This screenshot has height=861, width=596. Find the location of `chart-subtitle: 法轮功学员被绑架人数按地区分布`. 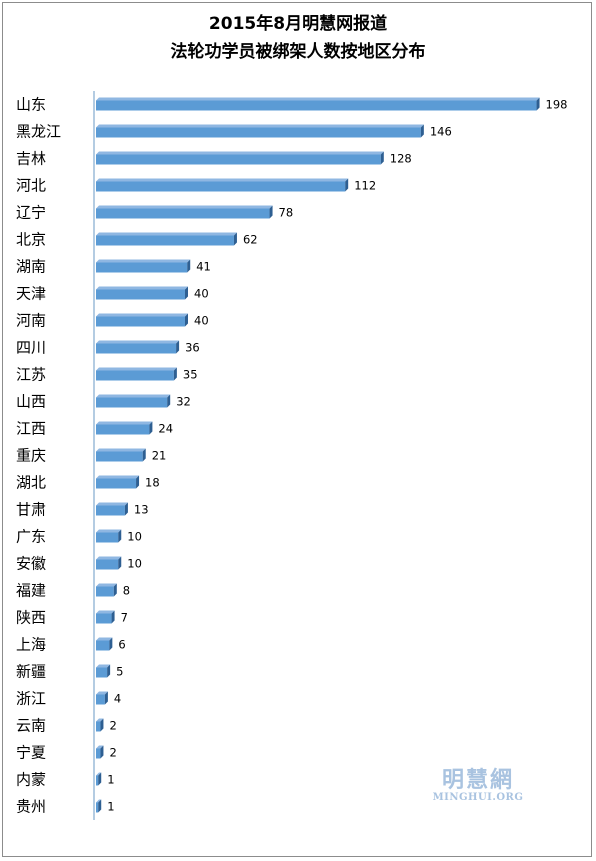

chart-subtitle: 法轮功学员被绑架人数按地区分布 is located at coordinates (298, 52).